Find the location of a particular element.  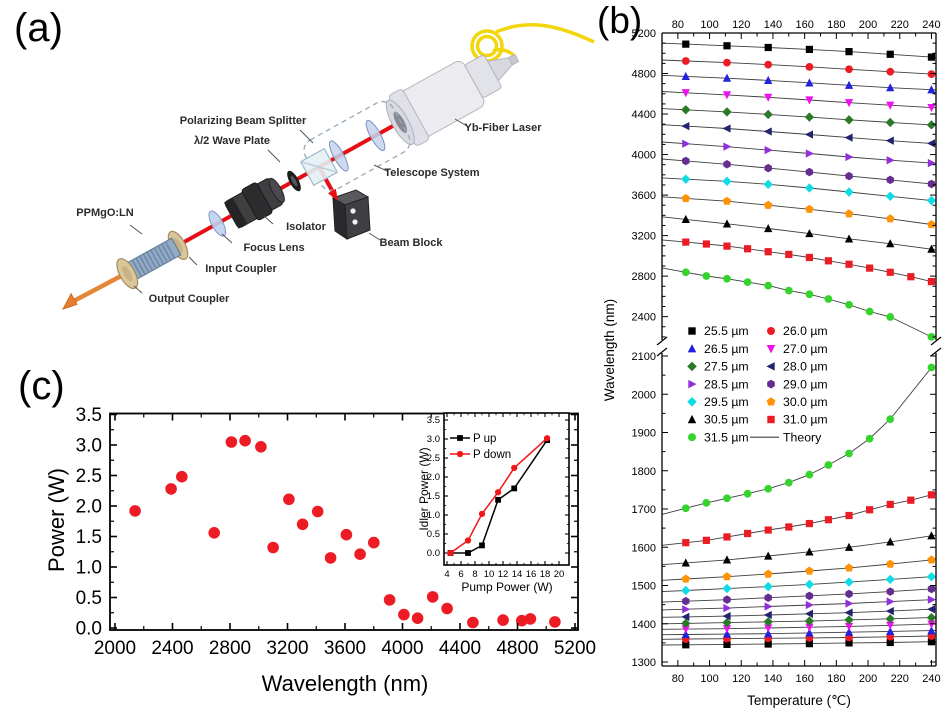

chart-c-inset-legend: P up P down is located at coordinates (480, 447).